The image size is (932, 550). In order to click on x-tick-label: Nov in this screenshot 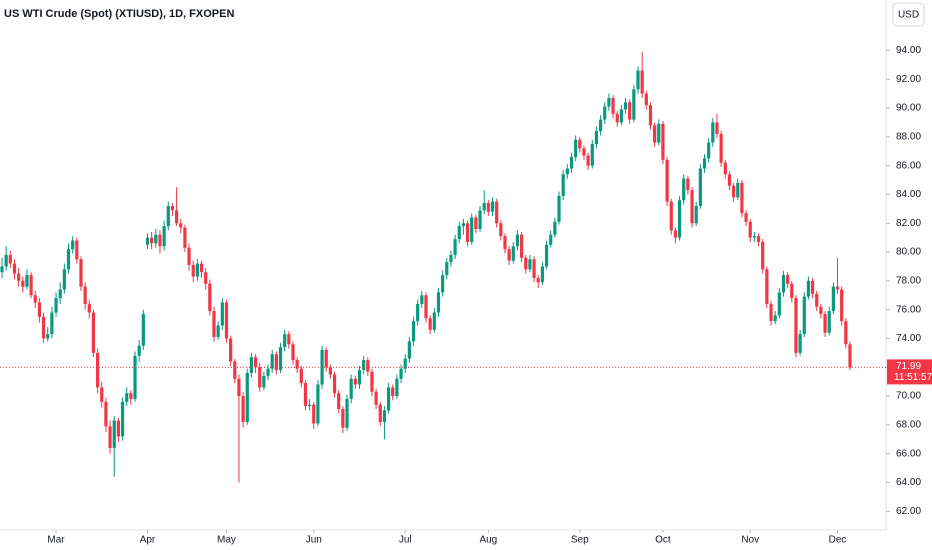, I will do `click(750, 540)`.